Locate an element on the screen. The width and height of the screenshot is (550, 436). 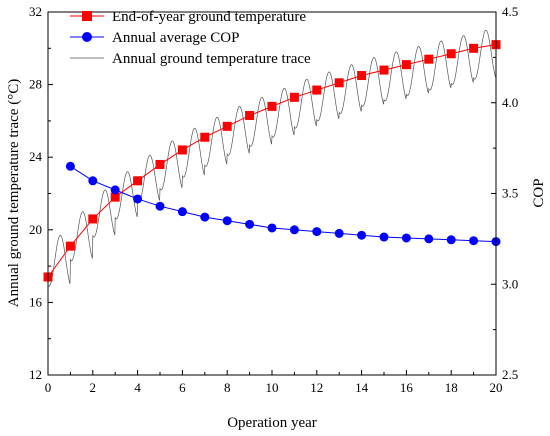
y-right-axis-title: COP is located at coordinates (539, 192).